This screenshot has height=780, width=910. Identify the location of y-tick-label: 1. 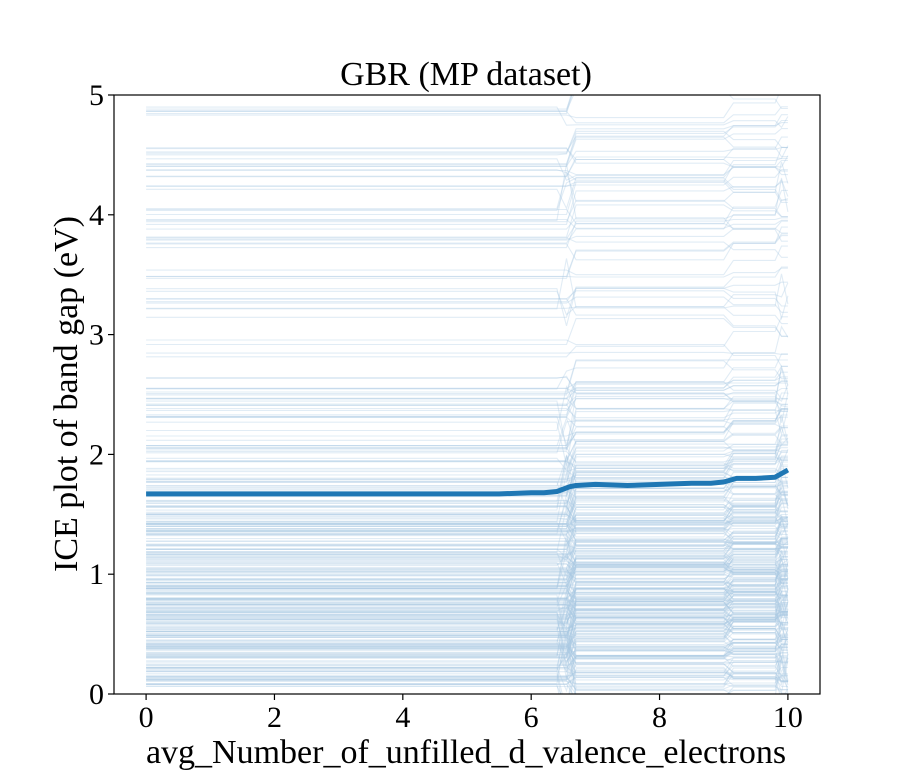
(96, 574).